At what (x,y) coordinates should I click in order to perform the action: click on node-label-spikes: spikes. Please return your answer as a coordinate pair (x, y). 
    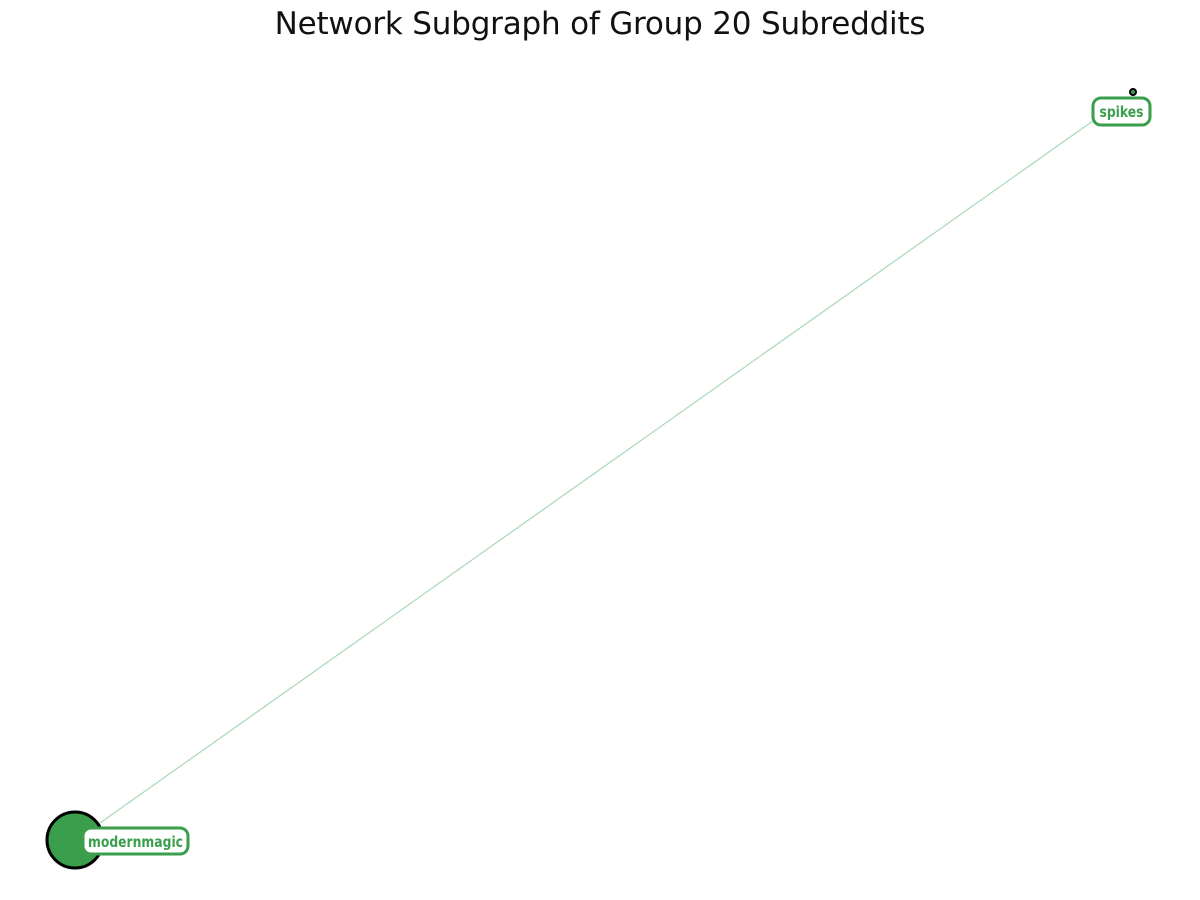
    Looking at the image, I should click on (1121, 111).